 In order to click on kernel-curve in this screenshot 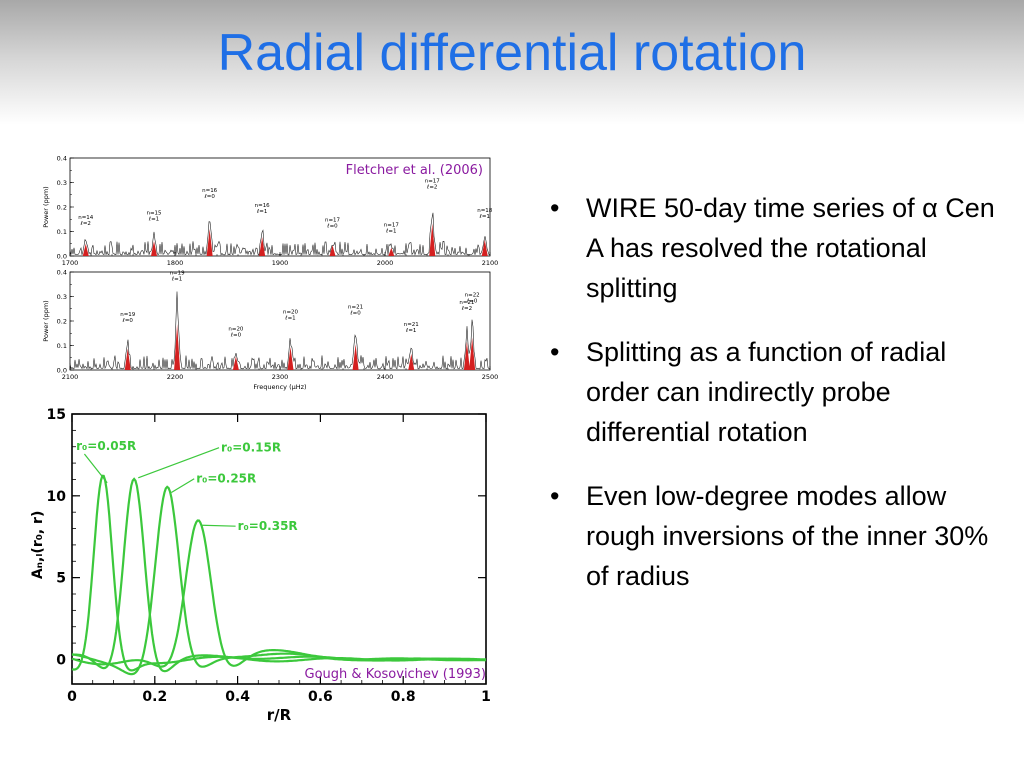, I will do `click(279, 593)`.